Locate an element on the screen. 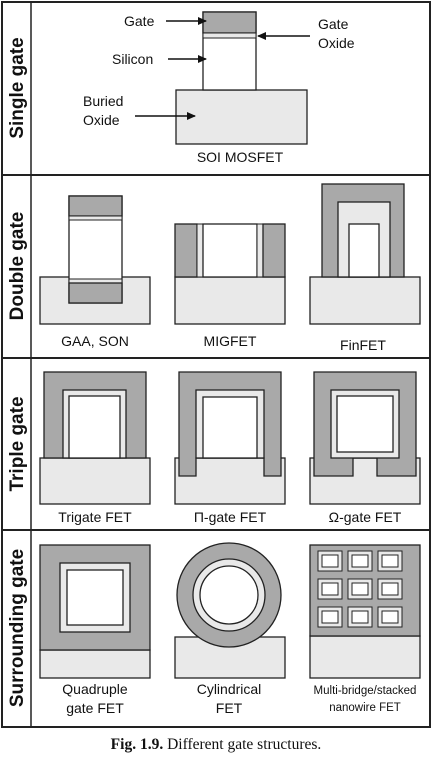 The height and width of the screenshot is (771, 432). row-title-triple-gate: Triple gate is located at coordinates (17, 443).